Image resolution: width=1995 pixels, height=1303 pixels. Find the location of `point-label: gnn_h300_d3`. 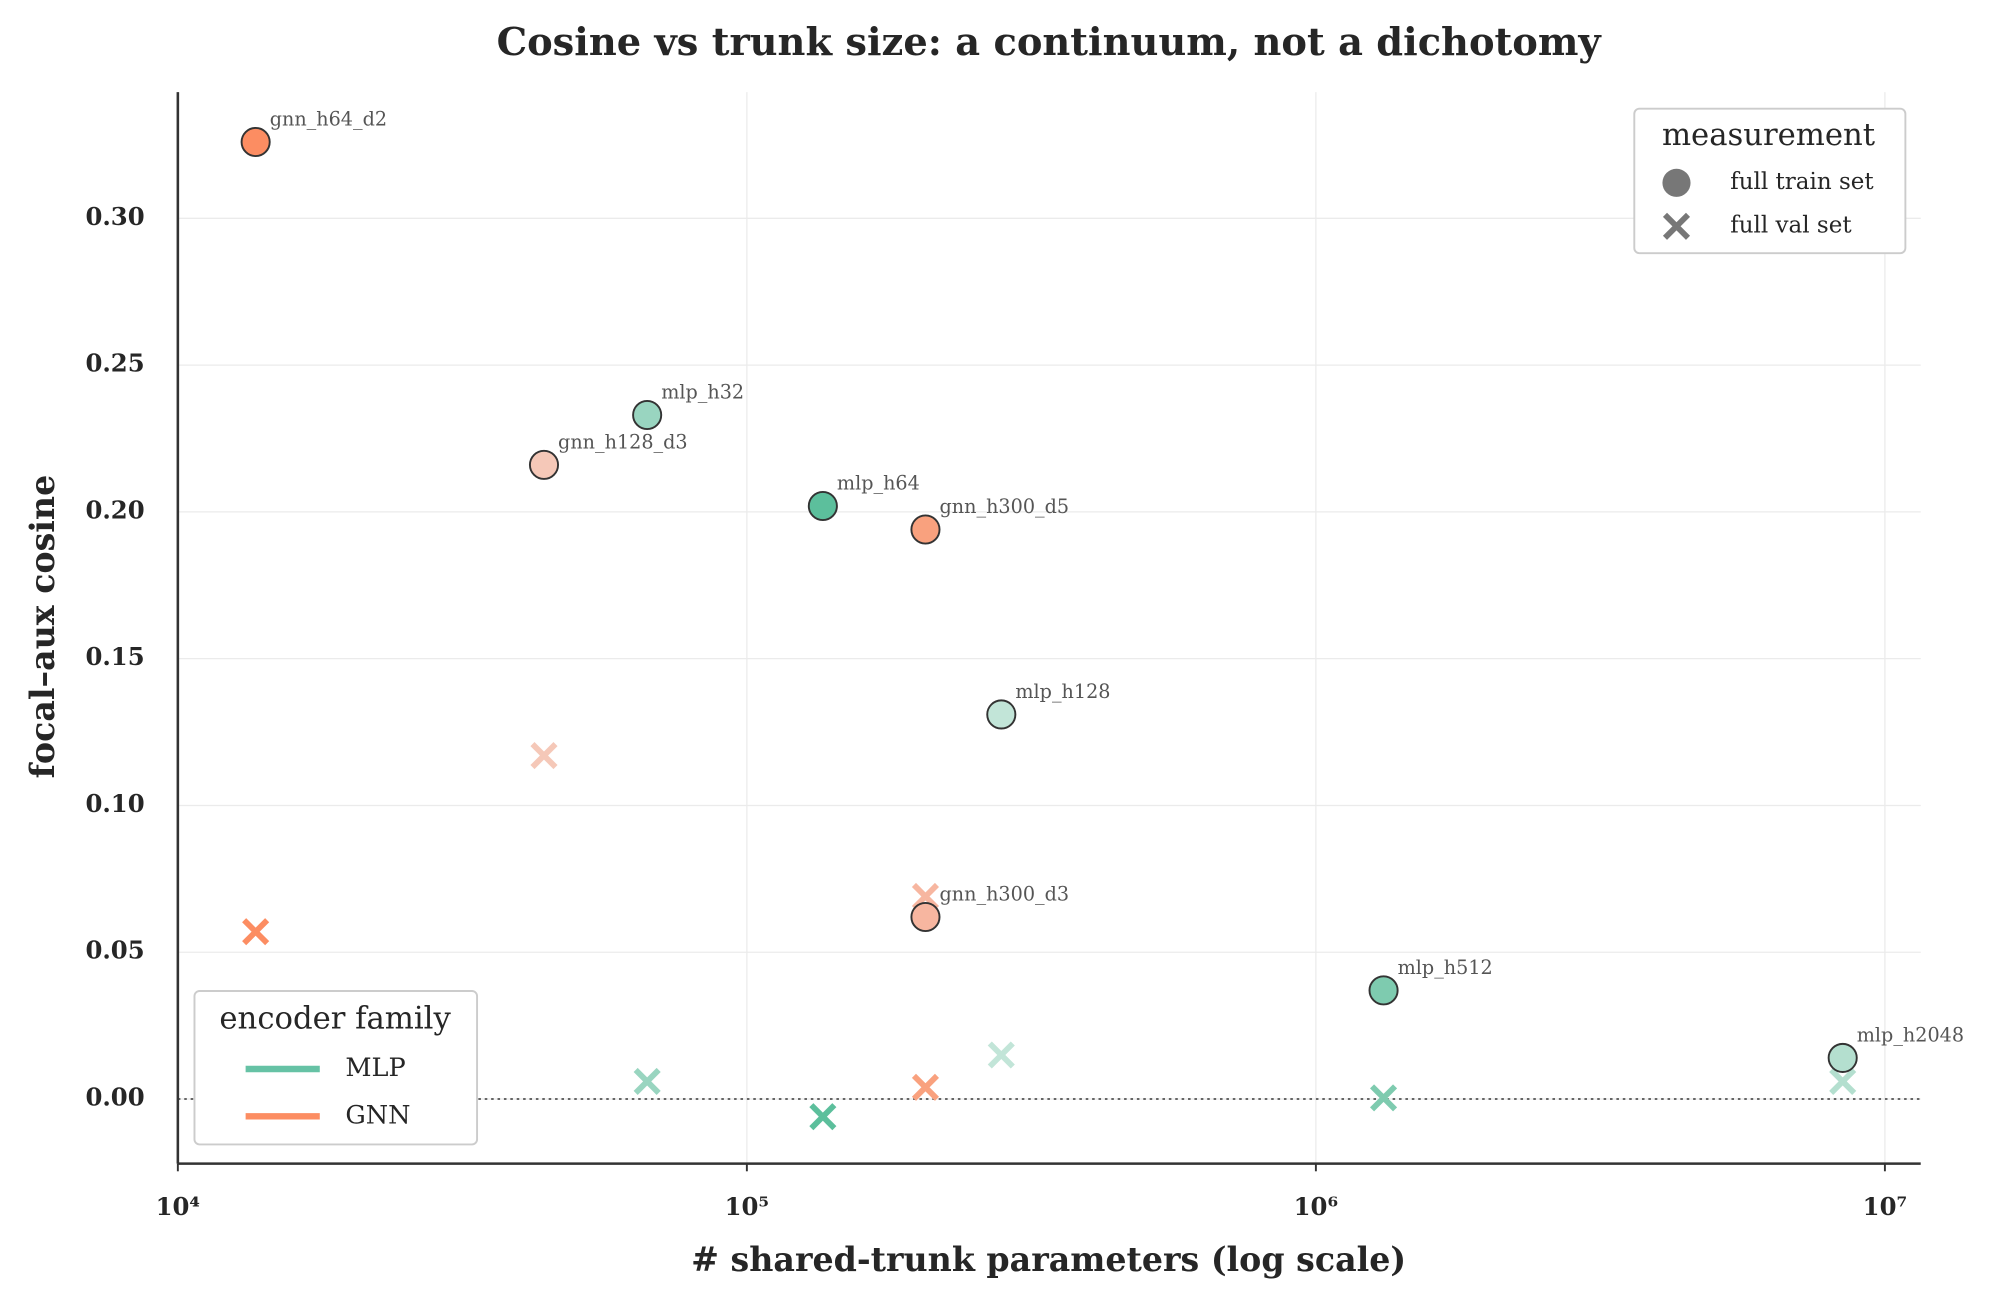

point-label: gnn_h300_d3 is located at coordinates (1005, 893).